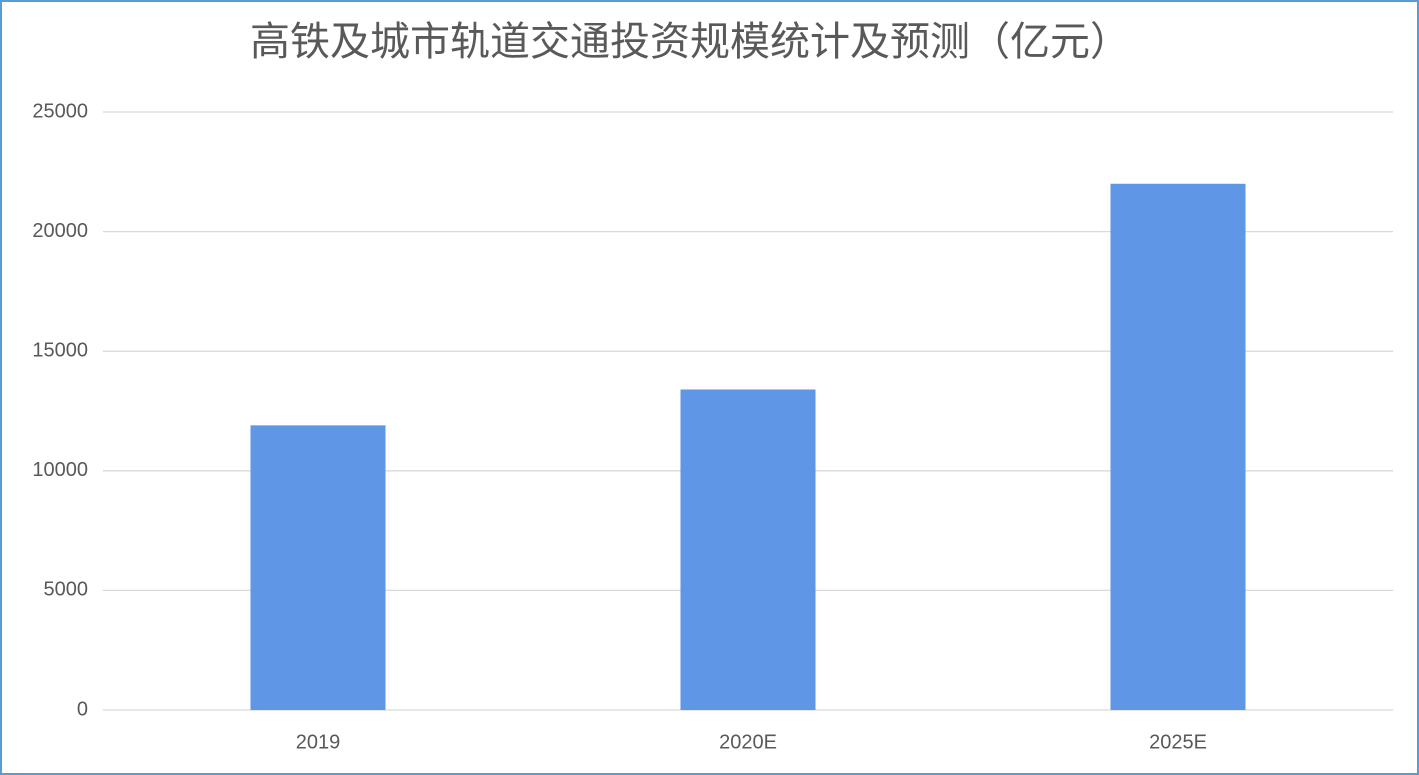  Describe the element at coordinates (60, 470) in the screenshot. I see `y-tick-label: 10000` at that location.